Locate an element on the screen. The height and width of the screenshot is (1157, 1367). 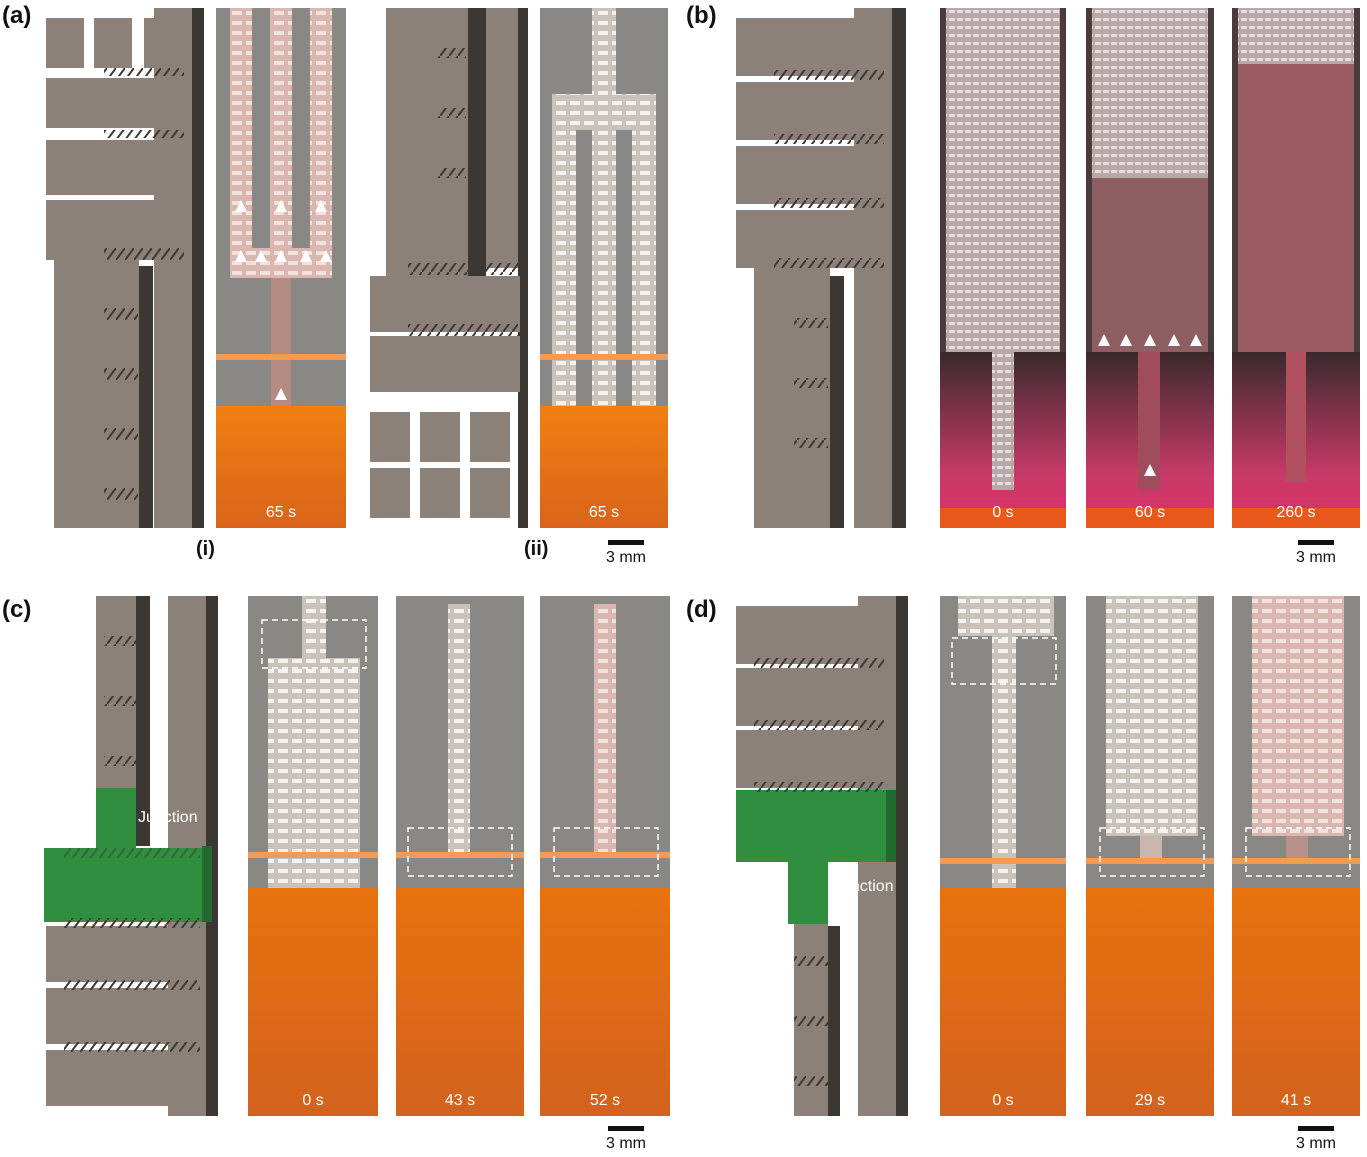
scale-bar-b: 3 mm is located at coordinates (1316, 553).